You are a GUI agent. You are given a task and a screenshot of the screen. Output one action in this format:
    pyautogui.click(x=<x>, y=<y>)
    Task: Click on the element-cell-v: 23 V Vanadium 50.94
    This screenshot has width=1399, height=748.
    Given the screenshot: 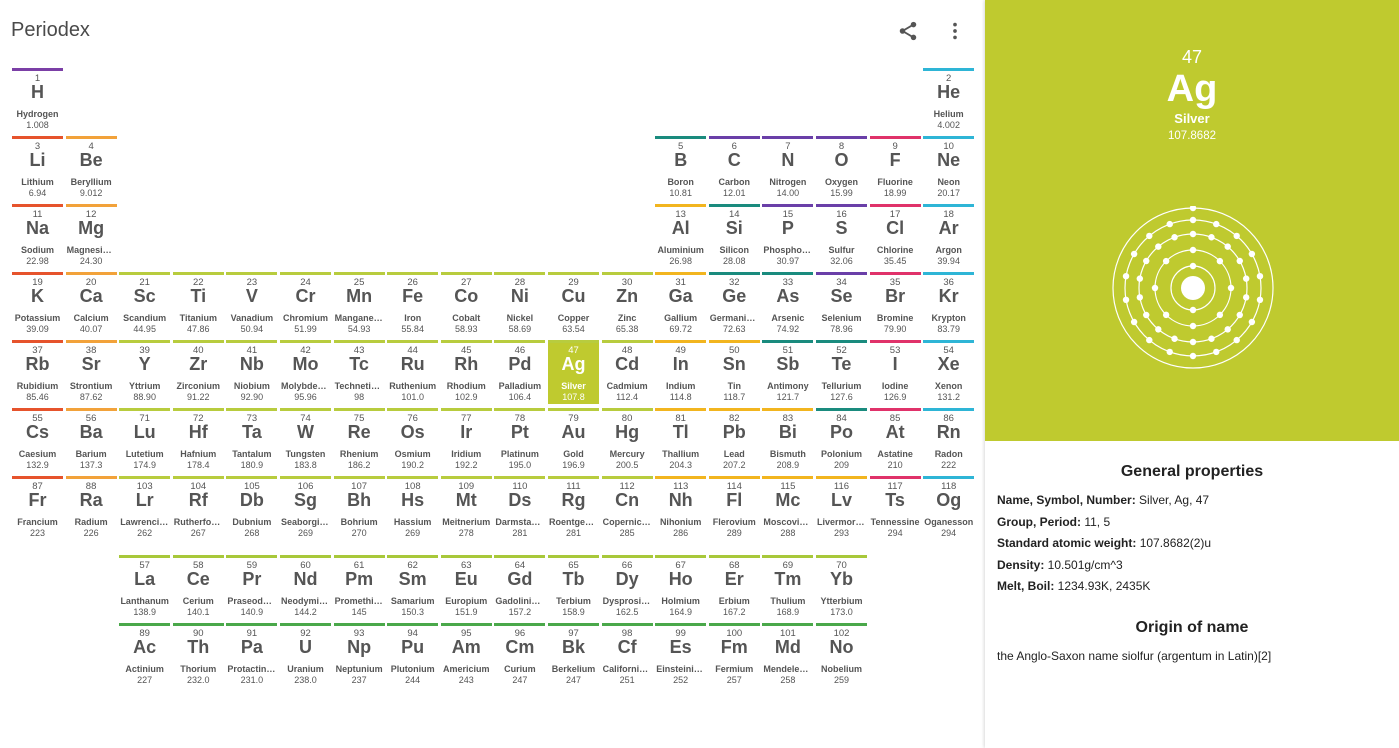 What is the action you would take?
    pyautogui.click(x=252, y=304)
    